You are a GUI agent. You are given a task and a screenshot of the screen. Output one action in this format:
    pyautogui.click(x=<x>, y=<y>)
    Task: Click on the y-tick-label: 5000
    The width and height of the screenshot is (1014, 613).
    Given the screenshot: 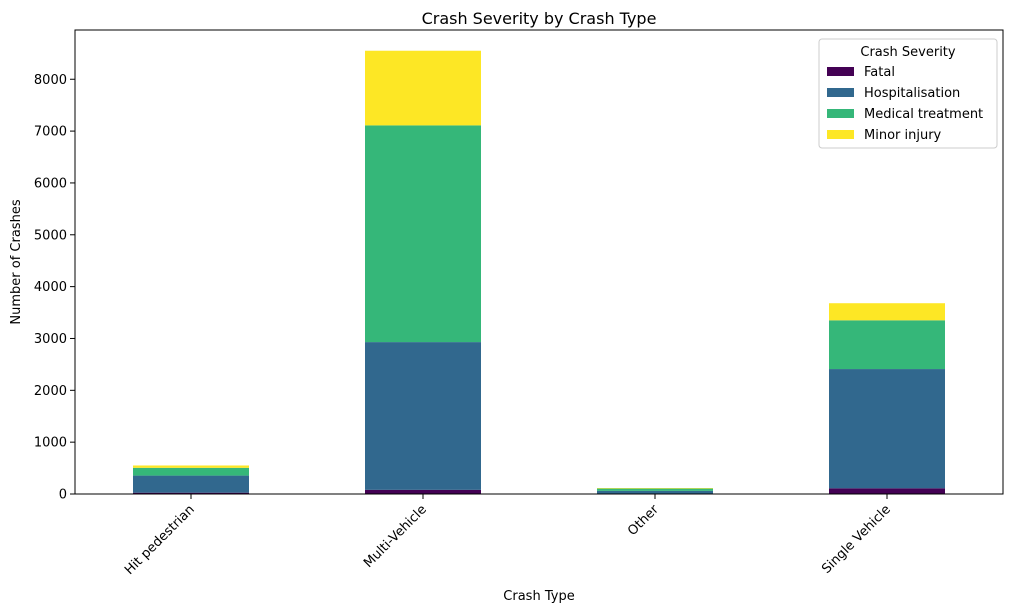 What is the action you would take?
    pyautogui.click(x=50, y=235)
    